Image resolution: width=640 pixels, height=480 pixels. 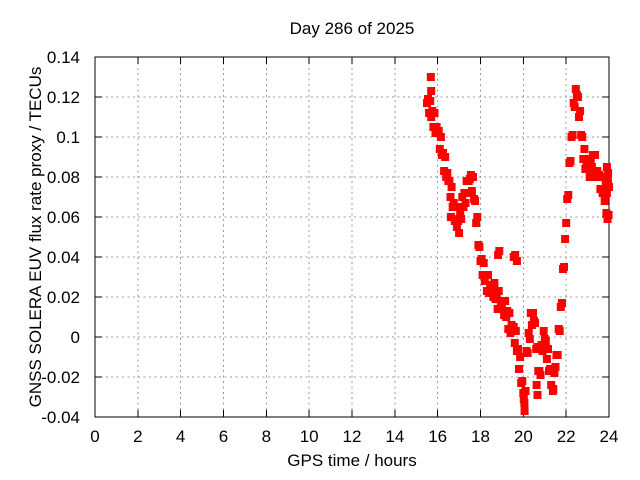 What do you see at coordinates (68, 137) in the screenshot?
I see `y-tick-label: 0.1` at bounding box center [68, 137].